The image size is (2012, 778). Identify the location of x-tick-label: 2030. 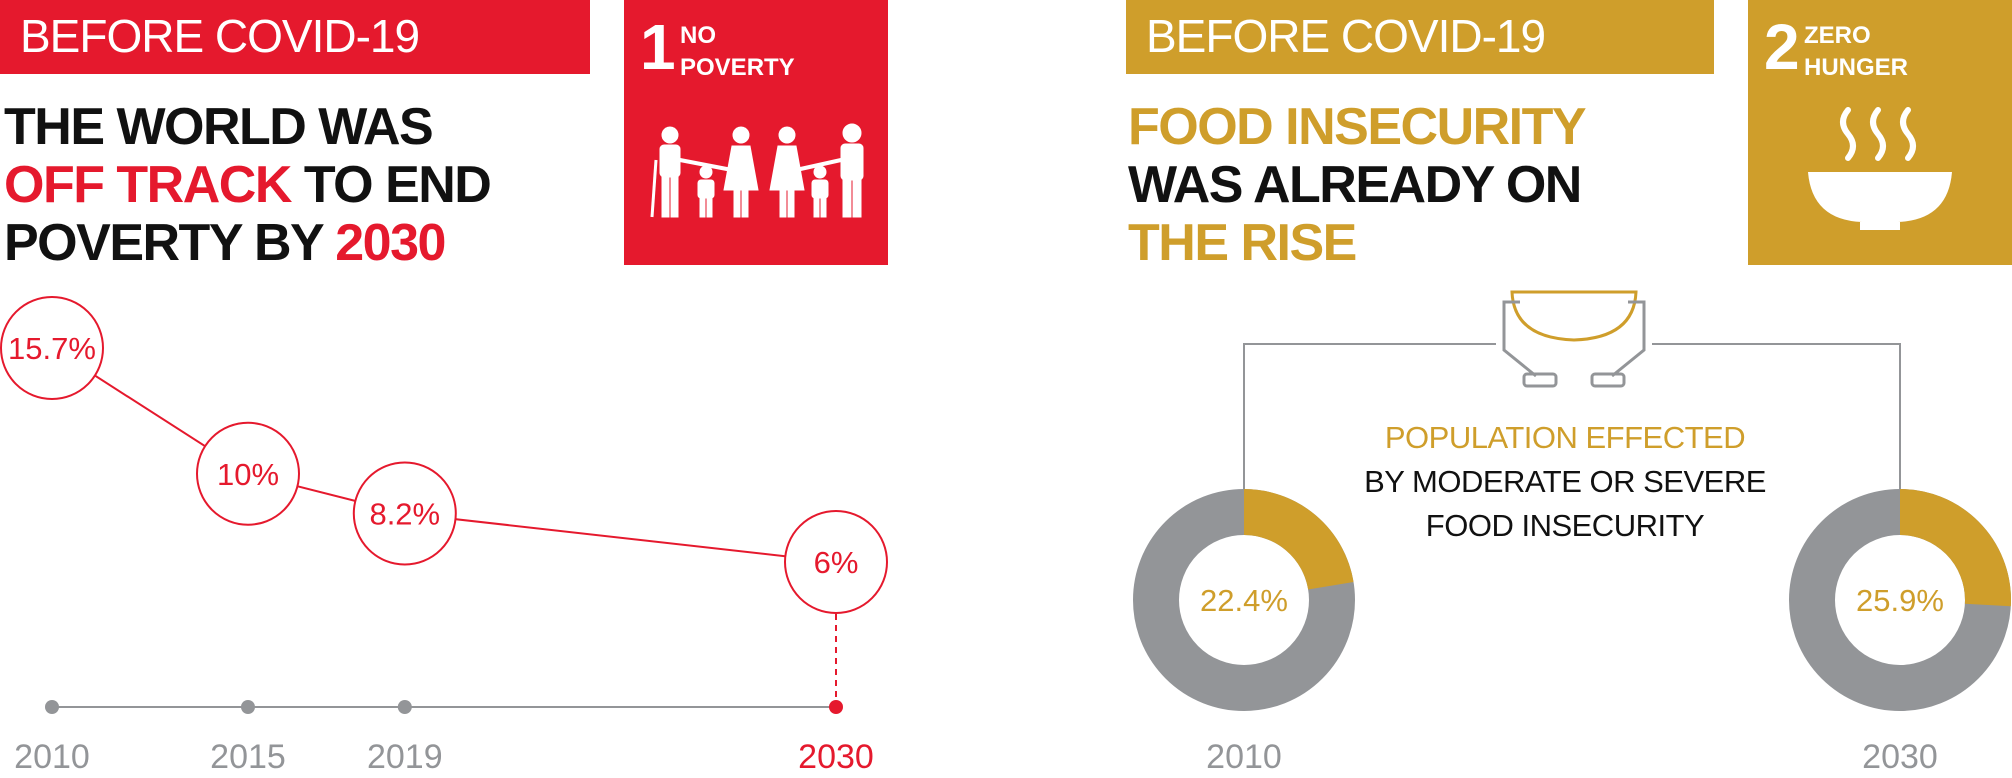
(836, 757).